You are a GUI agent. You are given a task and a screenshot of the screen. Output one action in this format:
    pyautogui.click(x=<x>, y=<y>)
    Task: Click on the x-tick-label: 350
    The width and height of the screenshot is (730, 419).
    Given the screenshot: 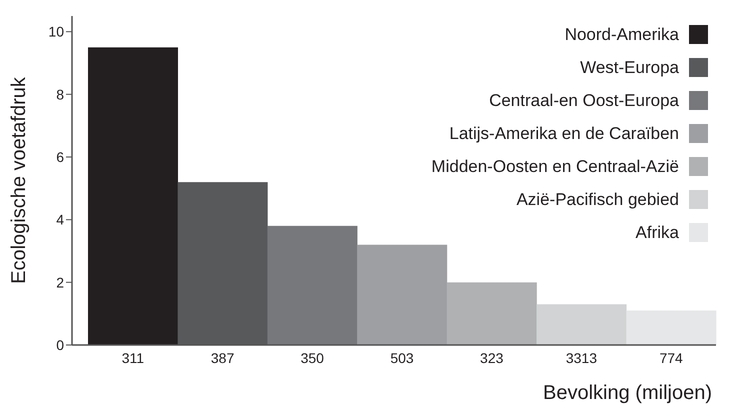 What is the action you would take?
    pyautogui.click(x=312, y=358)
    